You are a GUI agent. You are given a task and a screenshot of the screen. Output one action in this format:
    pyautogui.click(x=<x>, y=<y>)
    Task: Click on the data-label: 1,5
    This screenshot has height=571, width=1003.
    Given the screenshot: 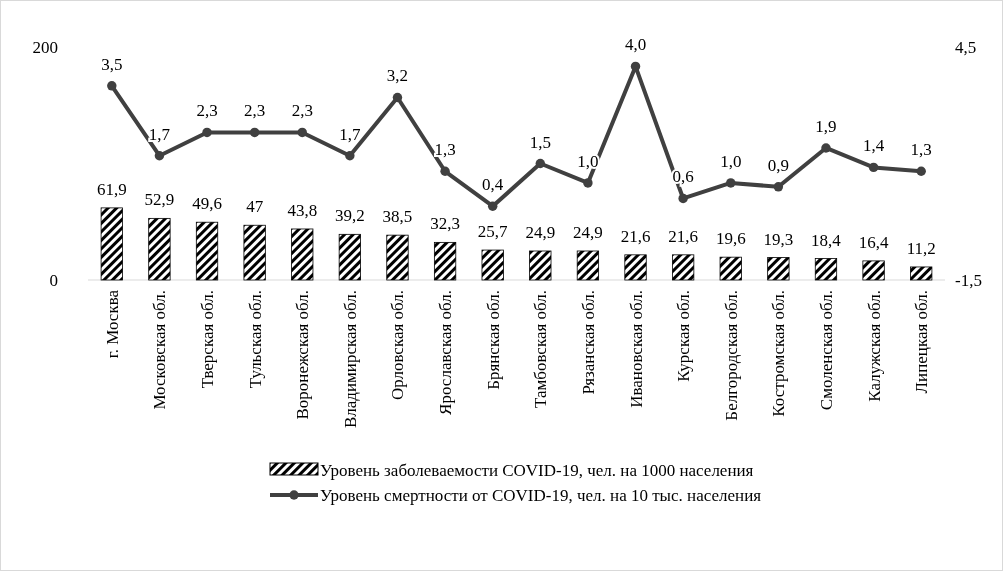 What is the action you would take?
    pyautogui.click(x=540, y=142)
    